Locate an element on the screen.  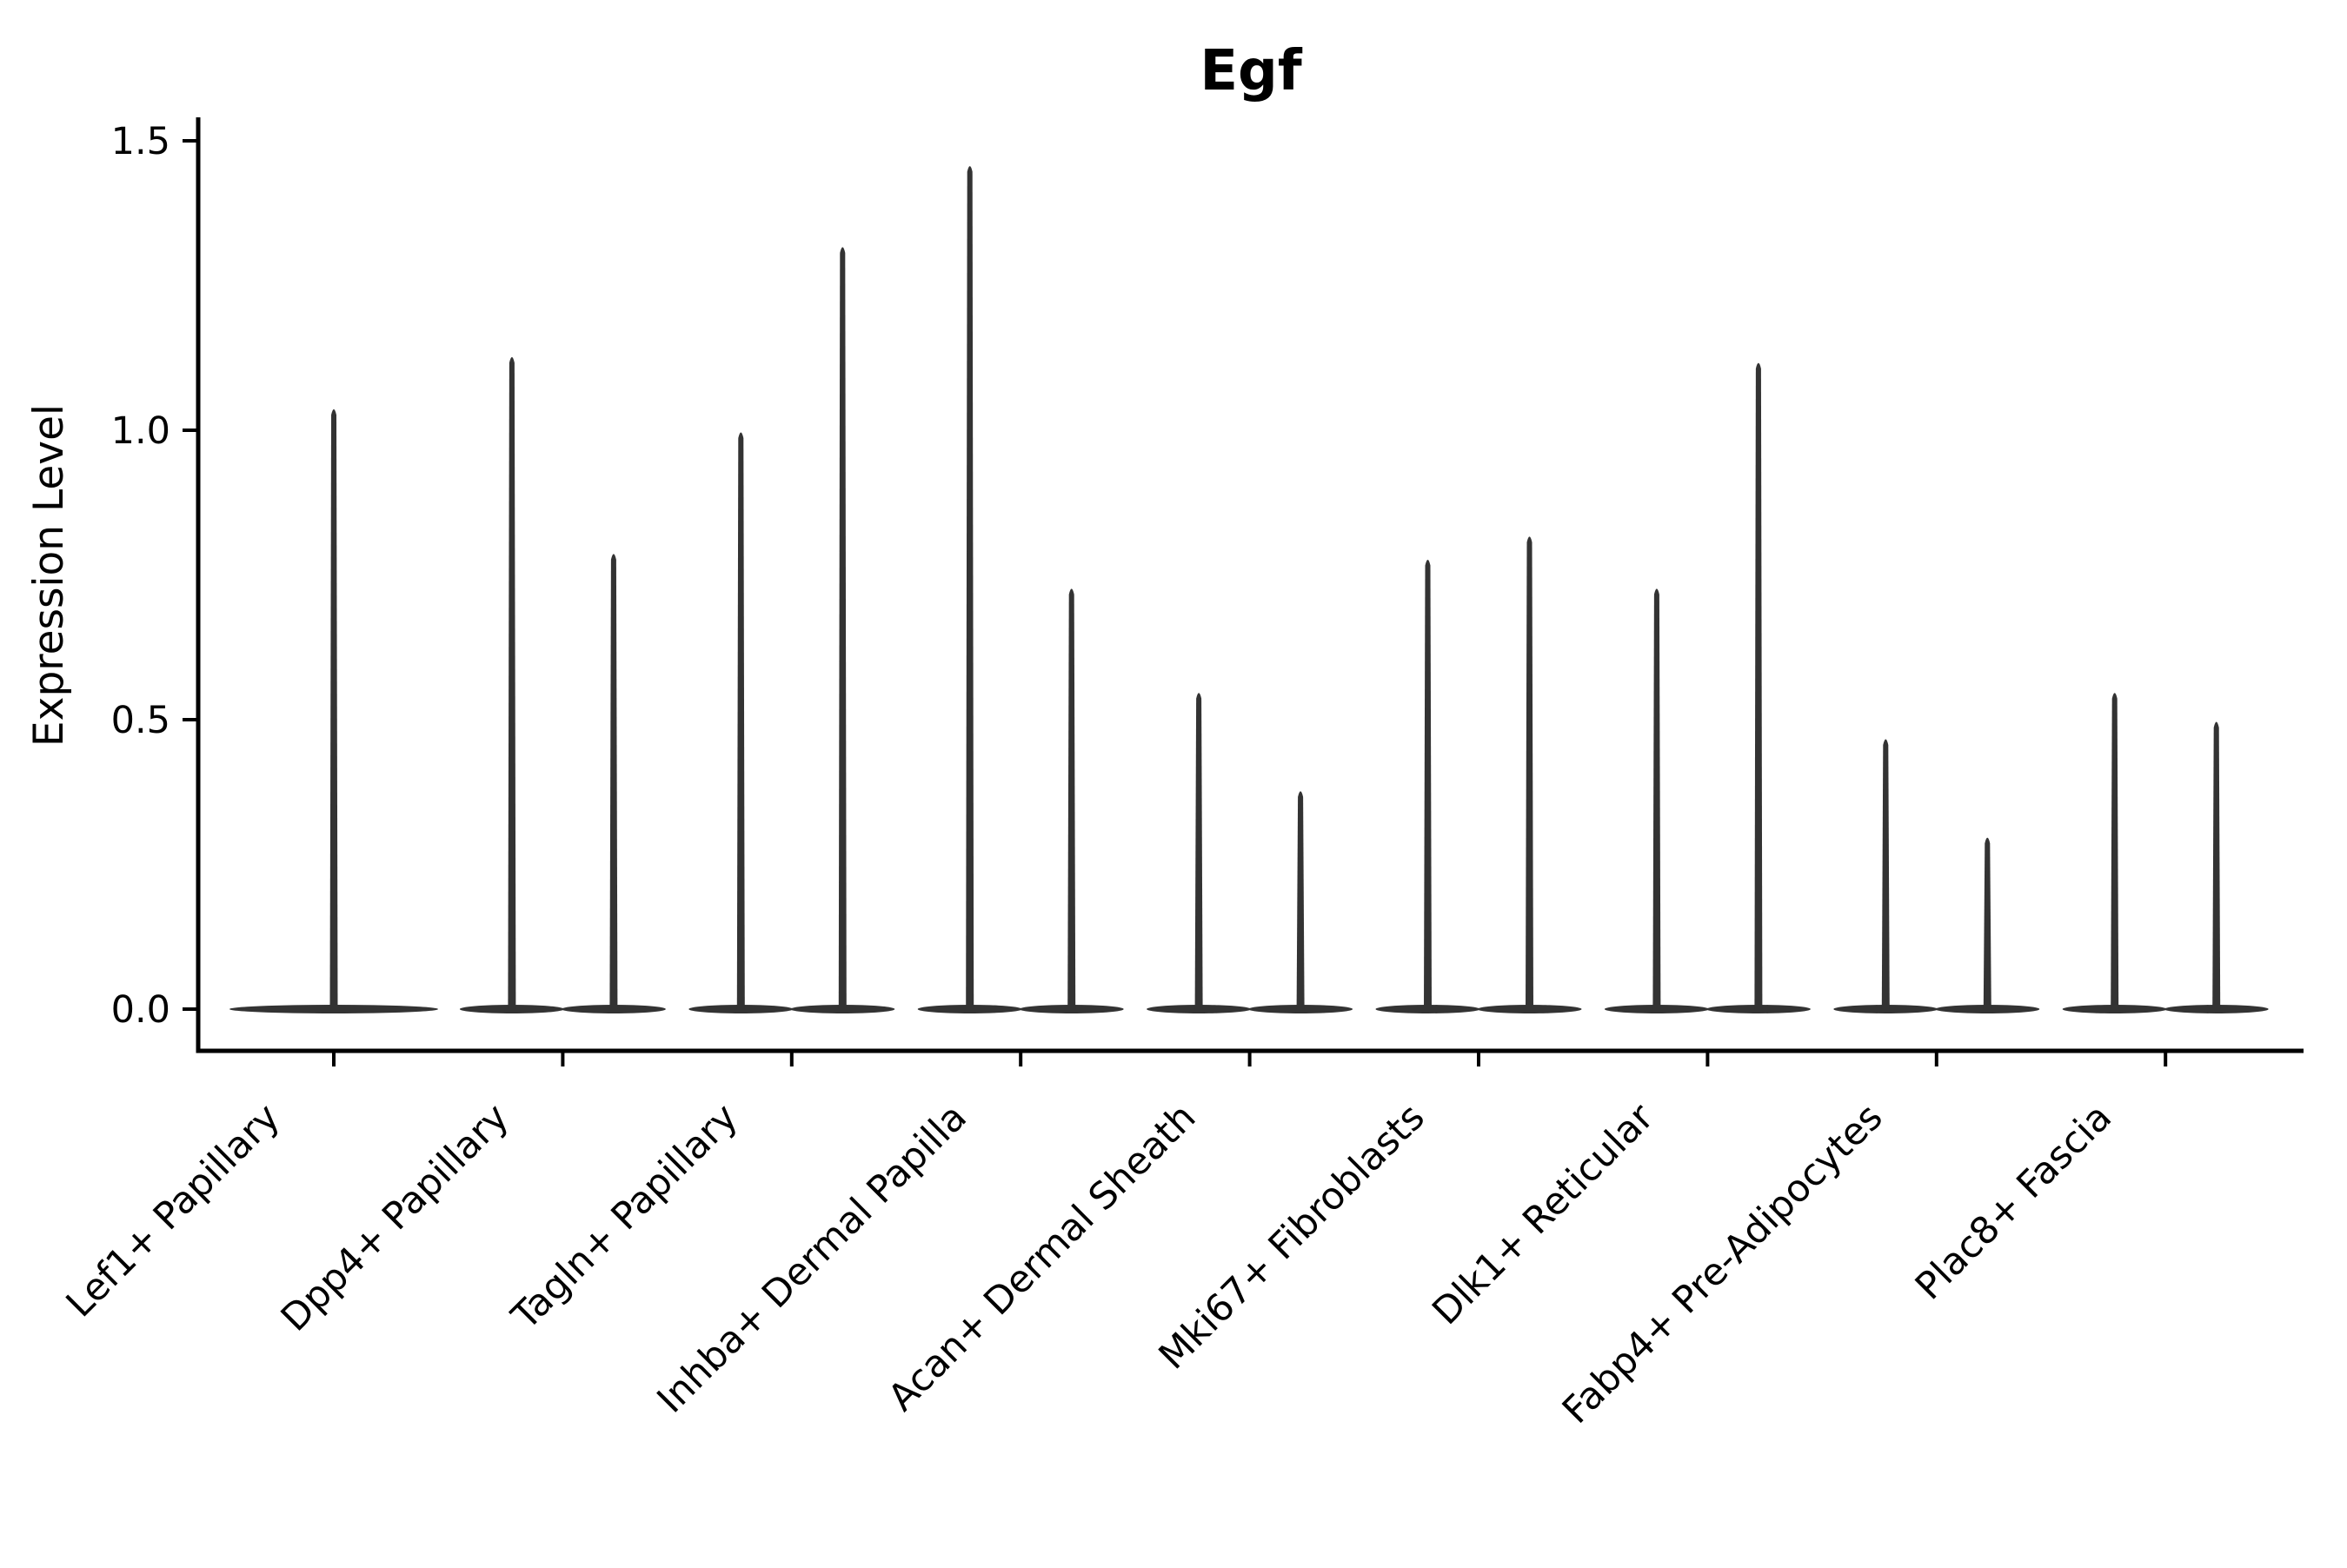
y-tick-label: 0.5 is located at coordinates (141, 720).